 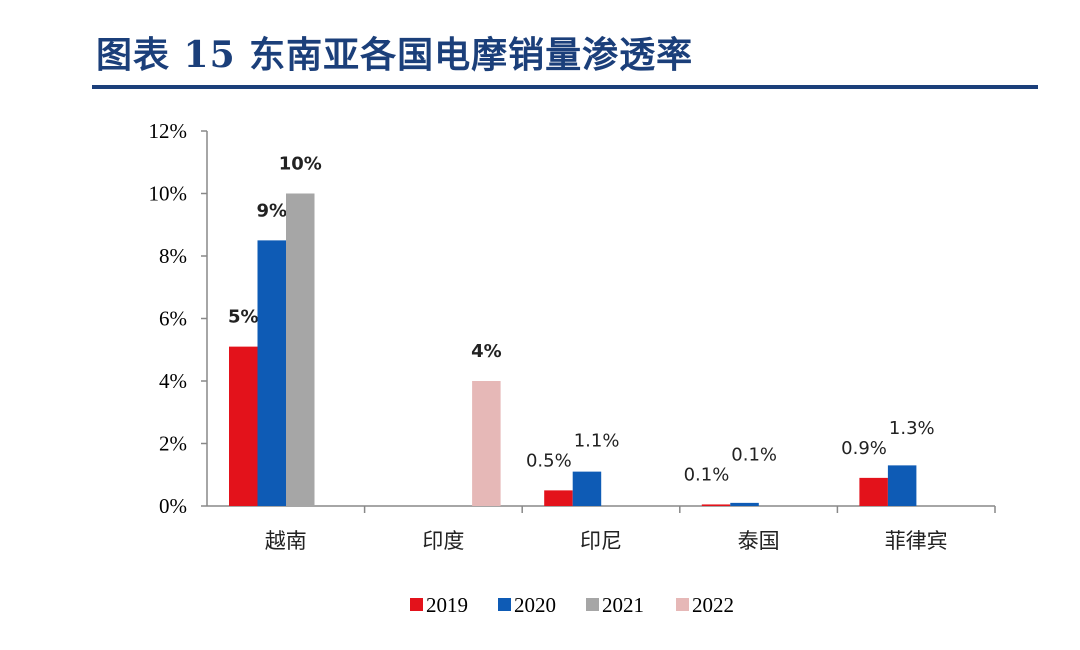 What do you see at coordinates (916, 541) in the screenshot?
I see `x-tick-label: 菲律宾` at bounding box center [916, 541].